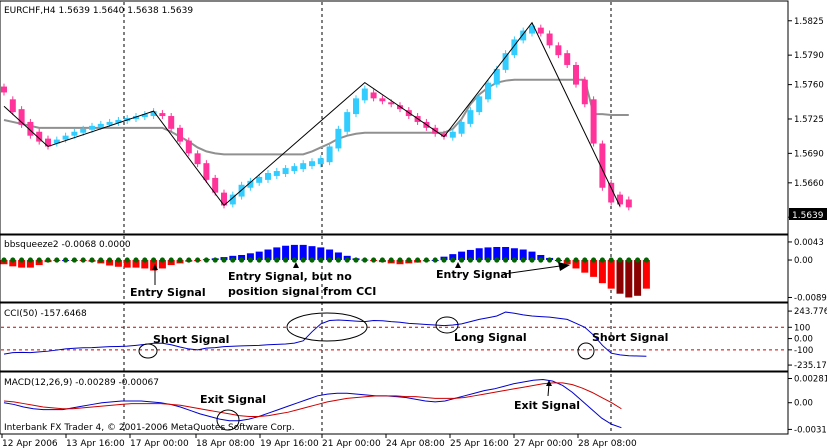 The height and width of the screenshot is (448, 827). Describe the element at coordinates (803, 404) in the screenshot. I see `macd-ytick-label-1: 0.00` at that location.